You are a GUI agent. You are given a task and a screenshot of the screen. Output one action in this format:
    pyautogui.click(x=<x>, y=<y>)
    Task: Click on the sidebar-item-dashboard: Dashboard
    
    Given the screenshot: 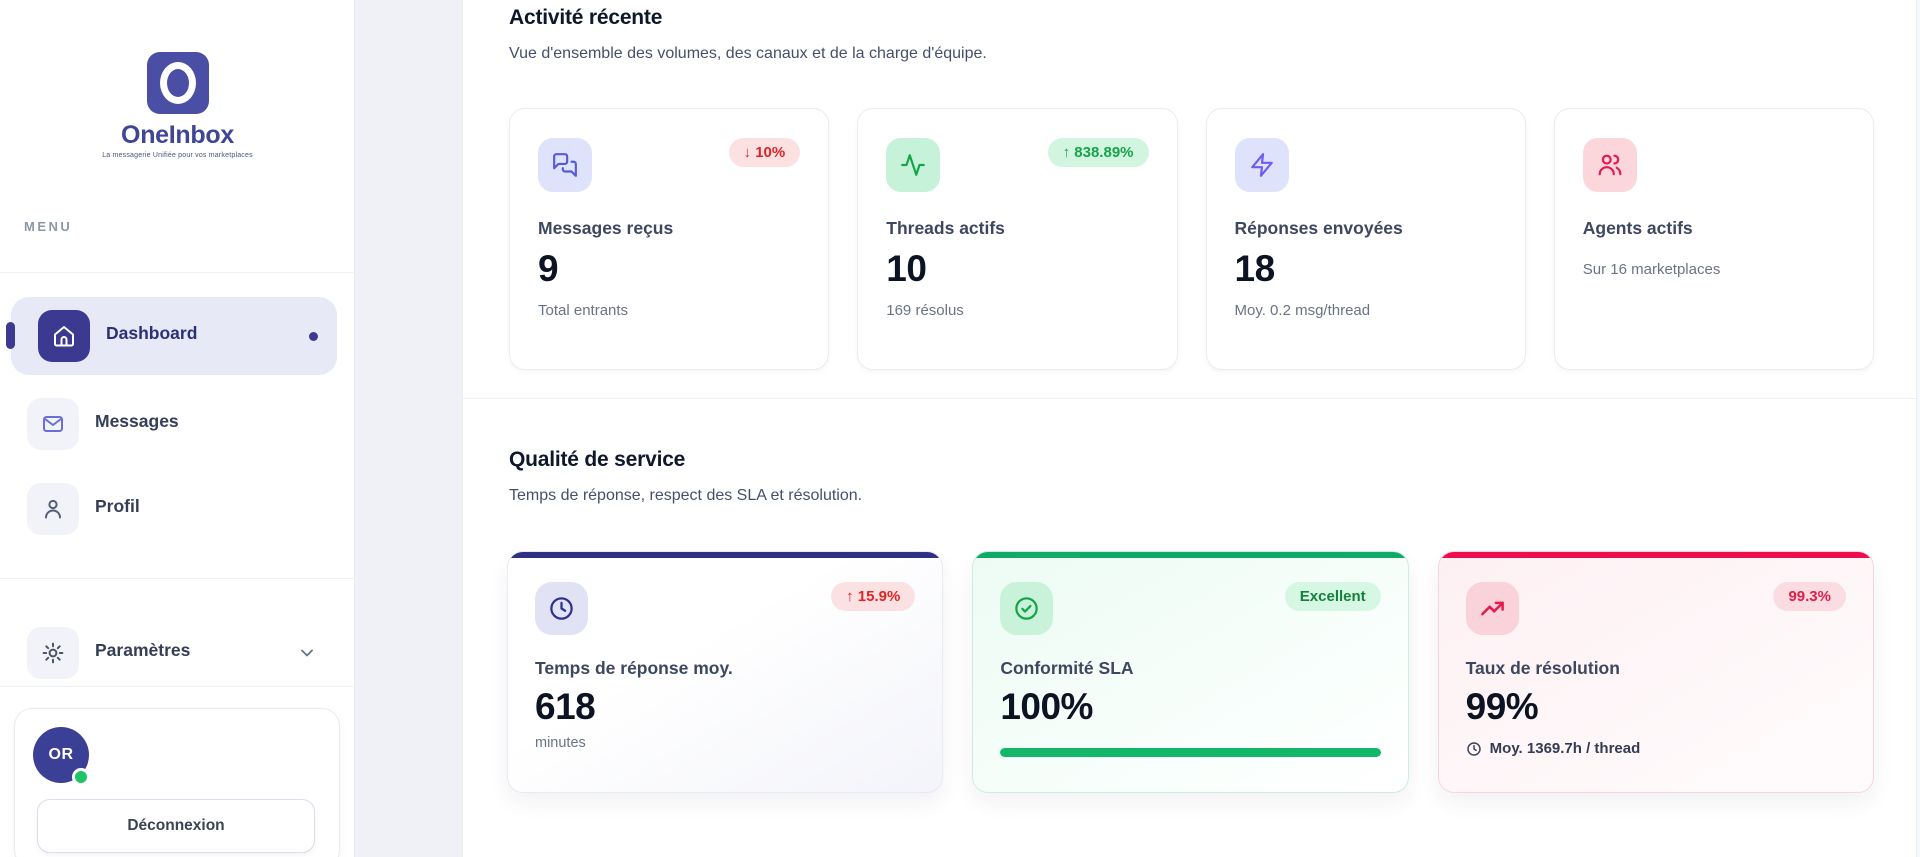 What is the action you would take?
    pyautogui.click(x=174, y=336)
    